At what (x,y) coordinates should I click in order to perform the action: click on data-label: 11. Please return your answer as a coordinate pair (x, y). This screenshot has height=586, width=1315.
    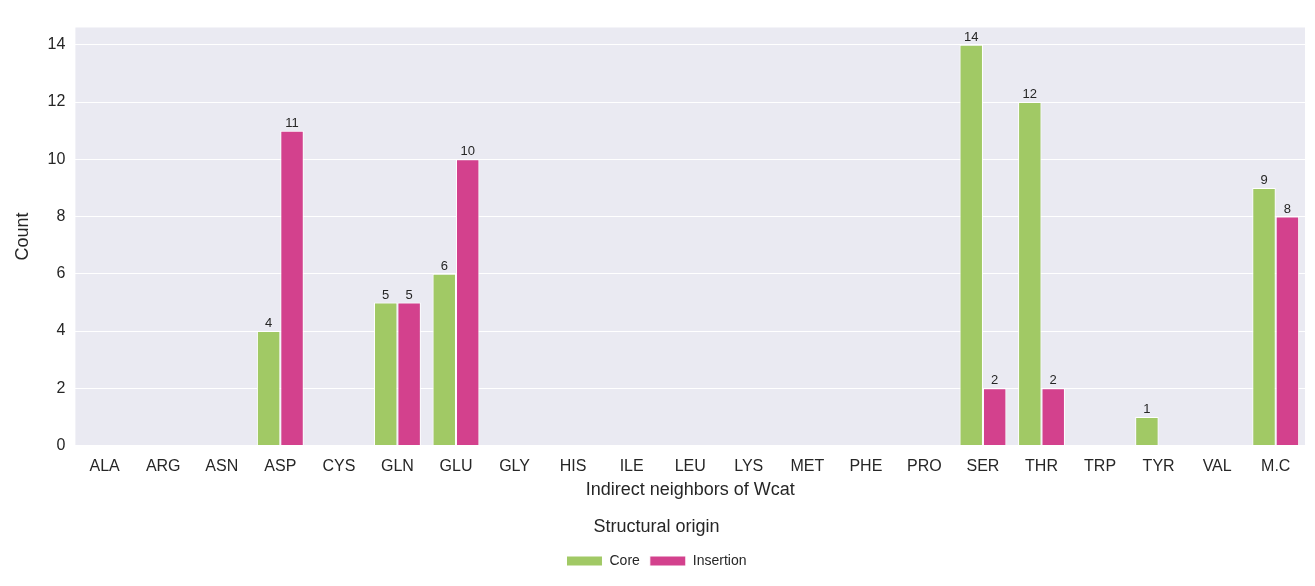
    Looking at the image, I should click on (292, 122).